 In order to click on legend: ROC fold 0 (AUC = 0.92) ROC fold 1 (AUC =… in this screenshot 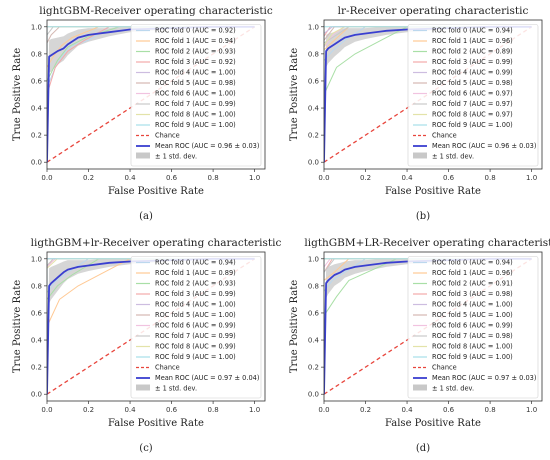, I will do `click(196, 95)`.